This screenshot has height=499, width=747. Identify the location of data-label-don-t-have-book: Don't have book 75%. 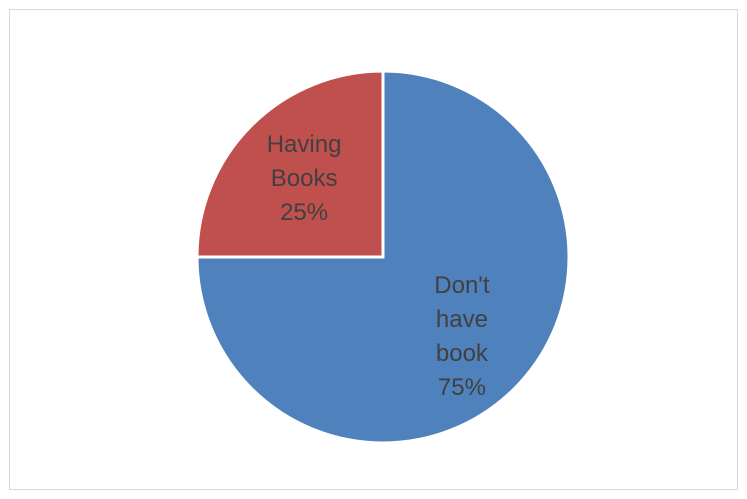
(462, 336).